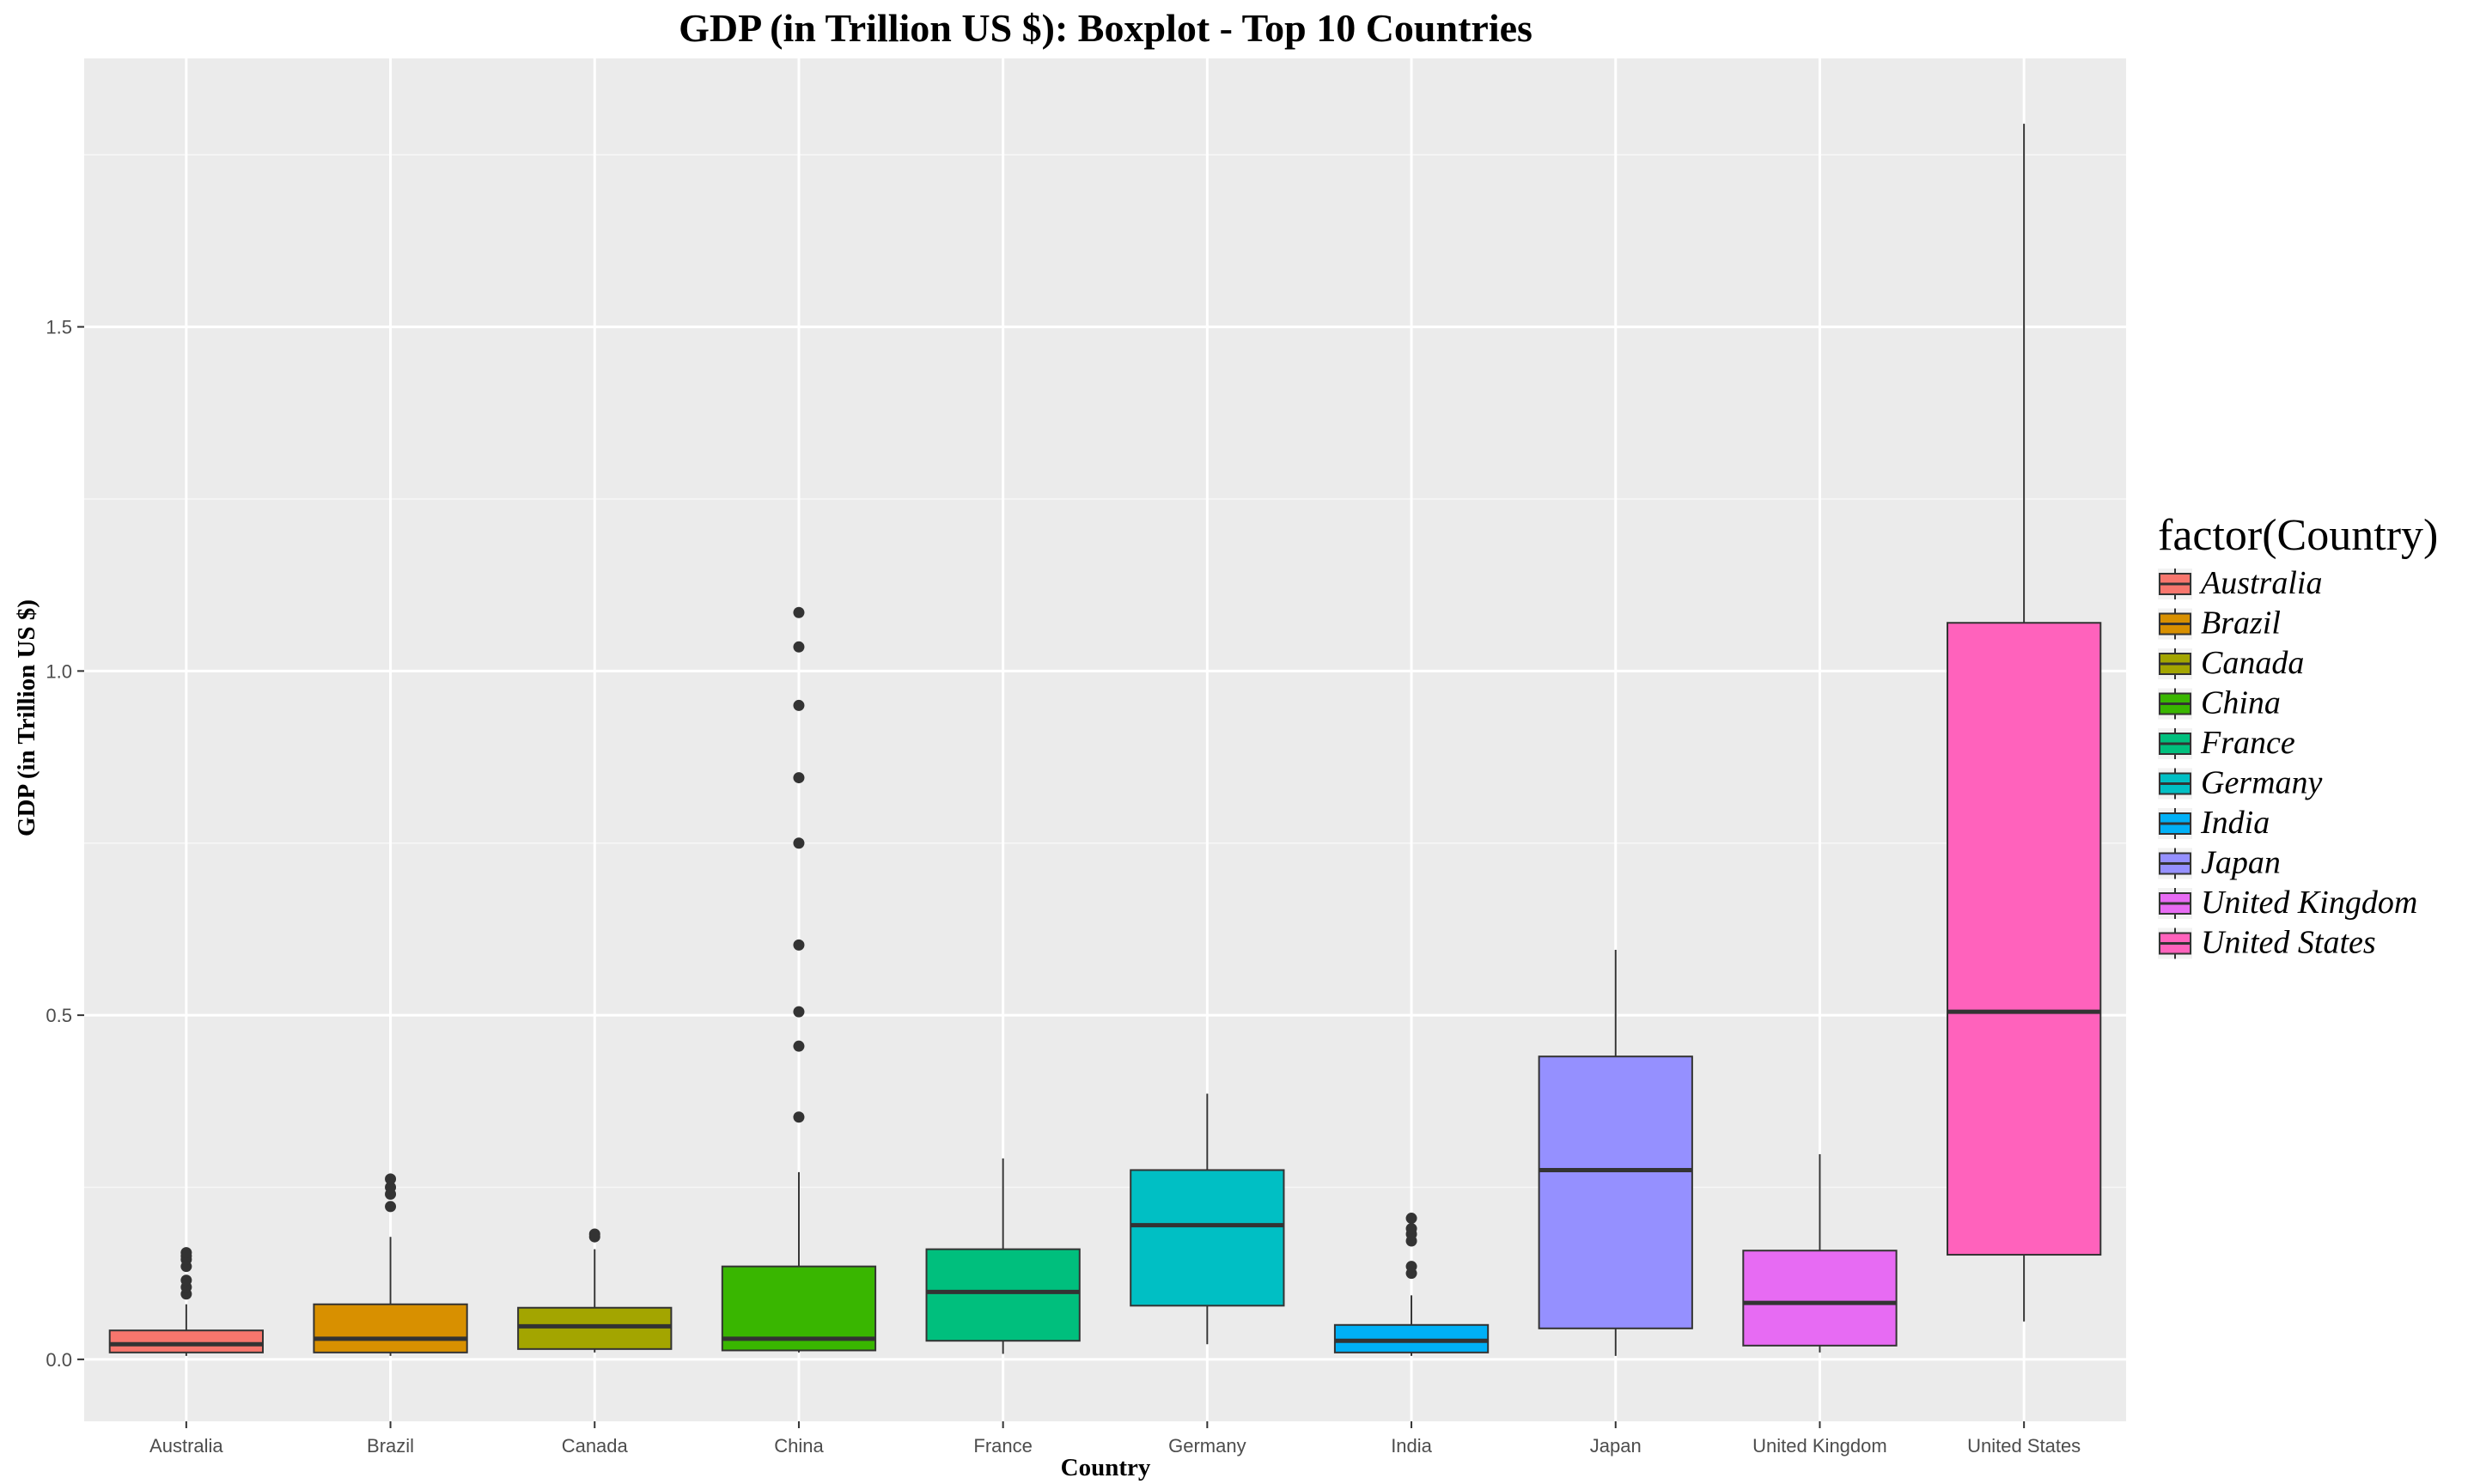  I want to click on x-tick-label: Brazil, so click(390, 1446).